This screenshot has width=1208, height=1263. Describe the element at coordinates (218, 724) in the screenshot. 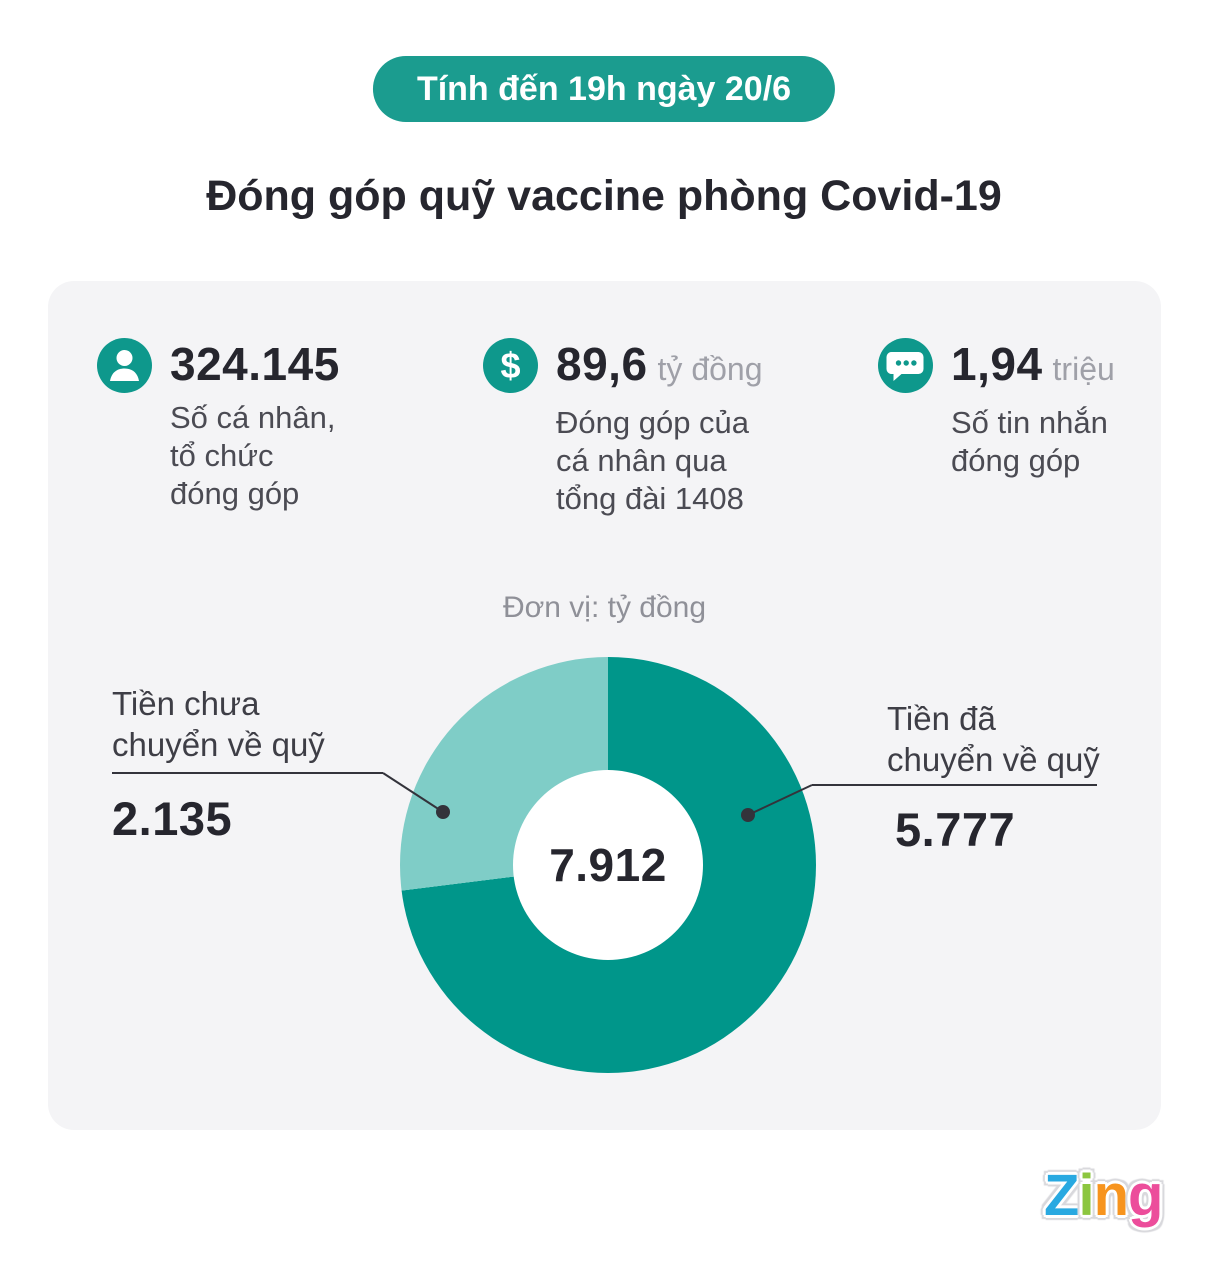

I see `annotation-label-not-transferred: Tiền chưa chuyển về quỹ` at that location.